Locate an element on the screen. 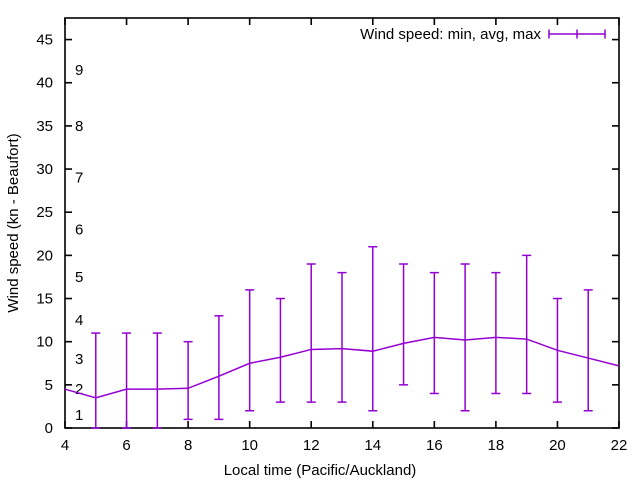  beaufort-scale-group: 1 2 3 4 5 6 7 8 9 is located at coordinates (79, 243).